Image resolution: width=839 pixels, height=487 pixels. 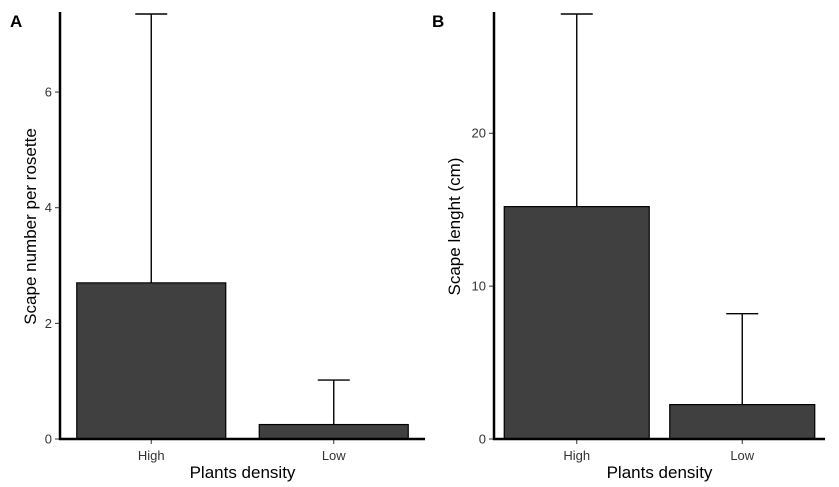 What do you see at coordinates (243, 472) in the screenshot?
I see `panel-a-x-axis-title: Plants density` at bounding box center [243, 472].